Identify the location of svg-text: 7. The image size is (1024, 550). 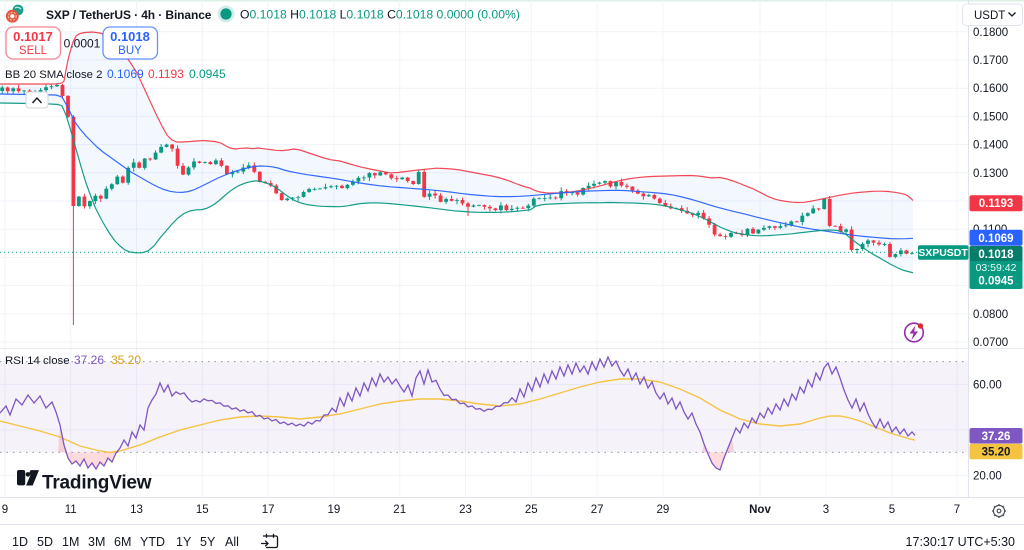
(957, 510).